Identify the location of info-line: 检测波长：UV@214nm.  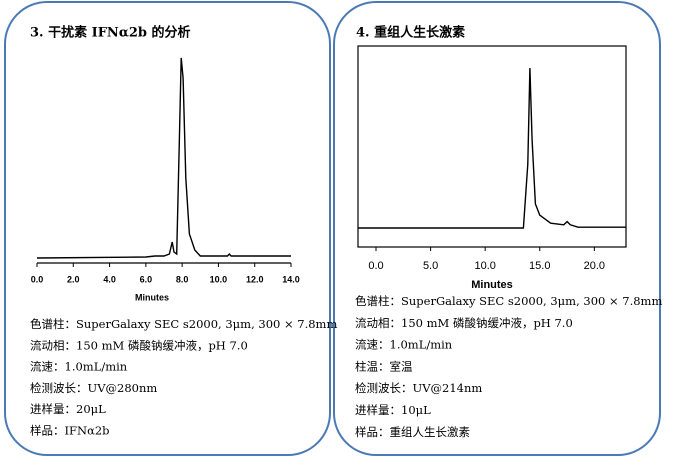
(418, 388).